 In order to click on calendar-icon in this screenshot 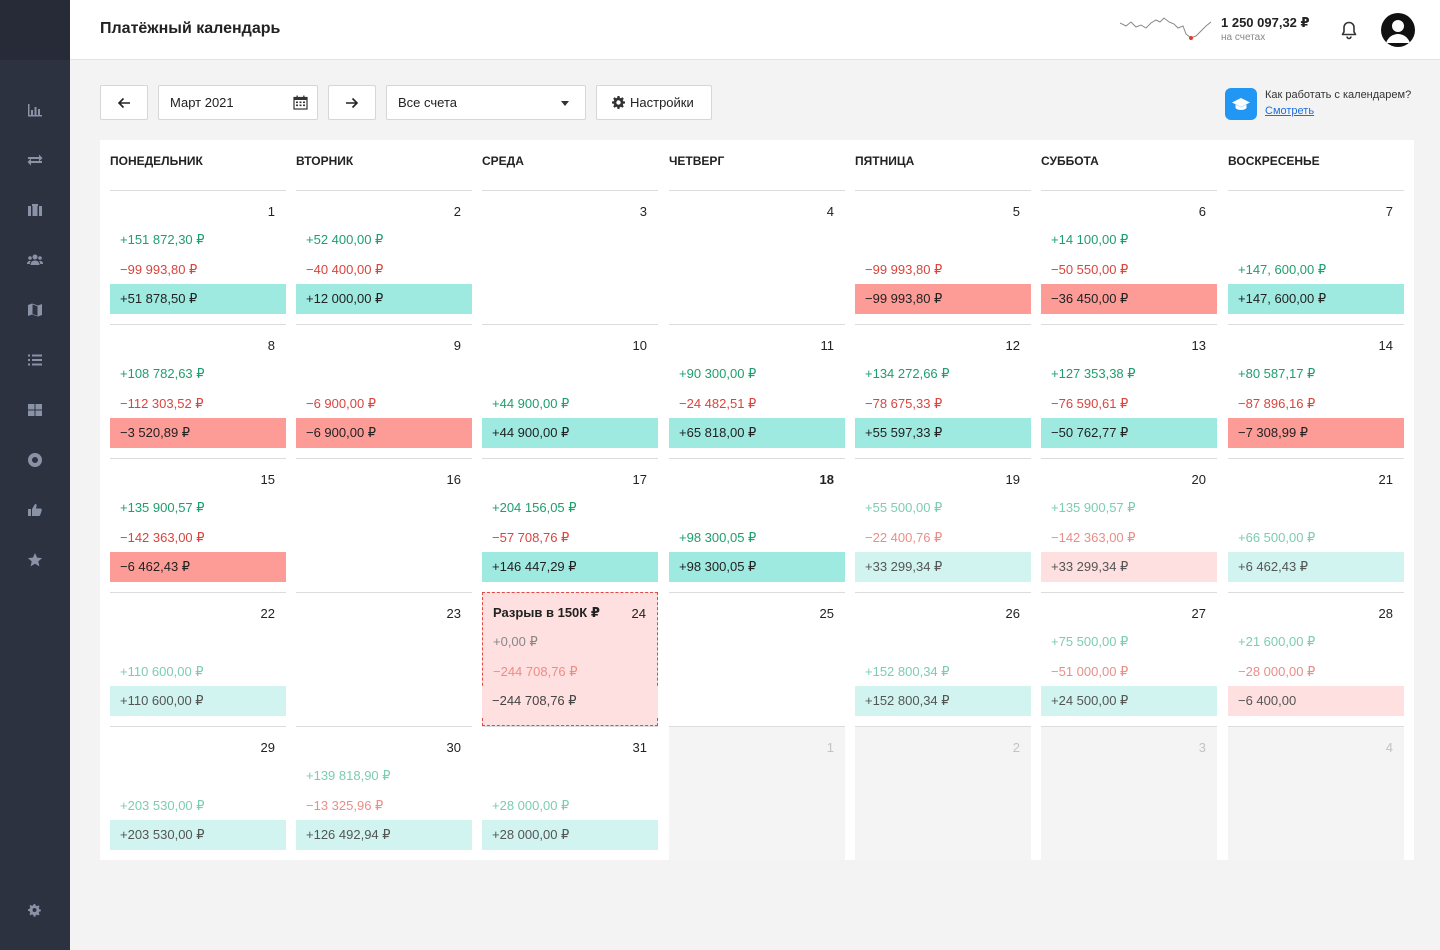, I will do `click(300, 102)`.